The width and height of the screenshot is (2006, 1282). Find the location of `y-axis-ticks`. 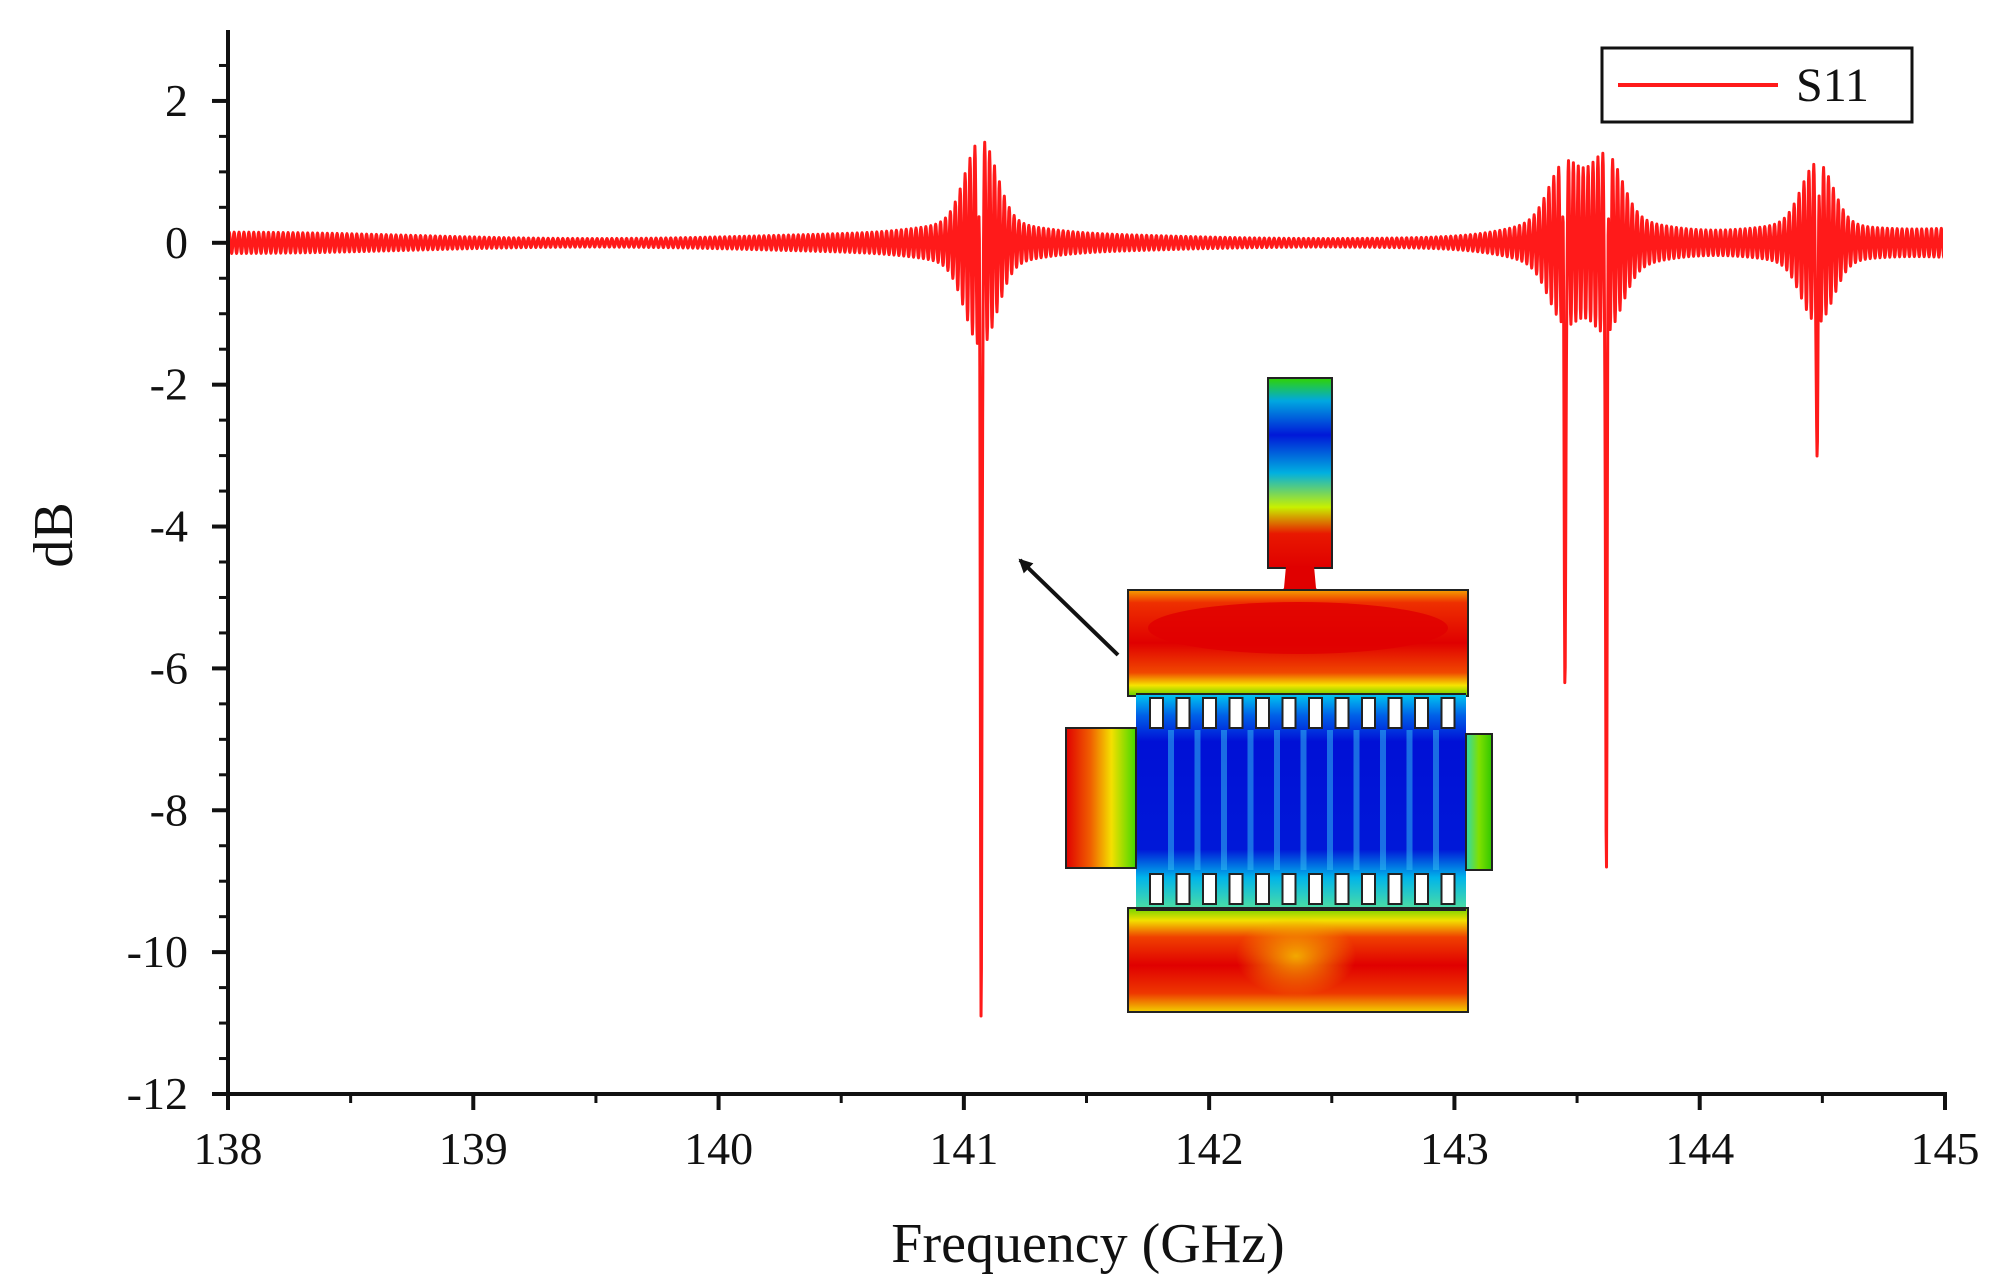

y-axis-ticks is located at coordinates (220, 579).